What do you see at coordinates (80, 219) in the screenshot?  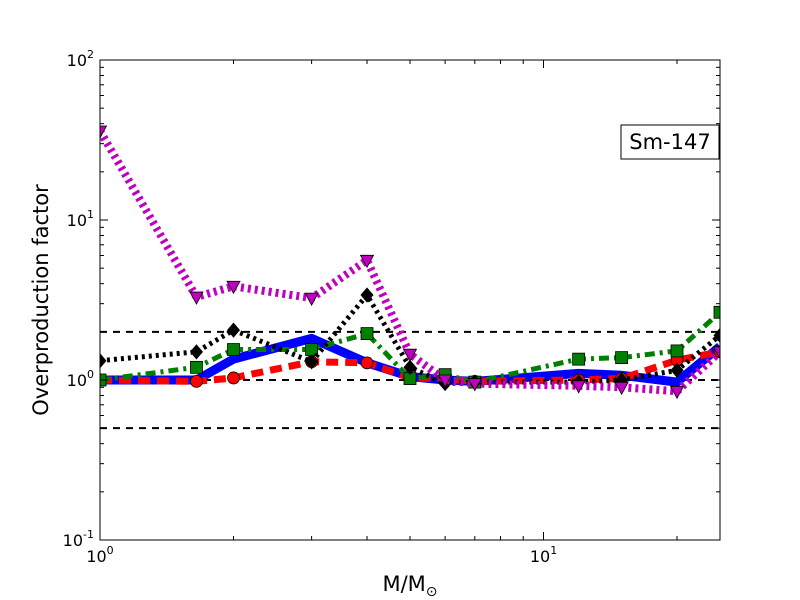 I see `y-tick-label: 10¹` at bounding box center [80, 219].